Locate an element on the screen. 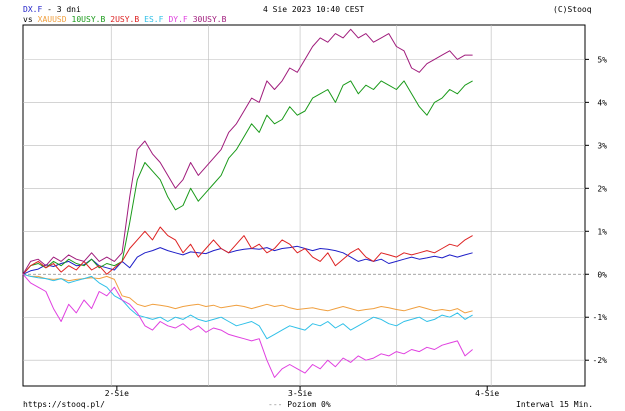 The height and width of the screenshot is (411, 625). footer-url: https://stooq.pl/ is located at coordinates (64, 404).